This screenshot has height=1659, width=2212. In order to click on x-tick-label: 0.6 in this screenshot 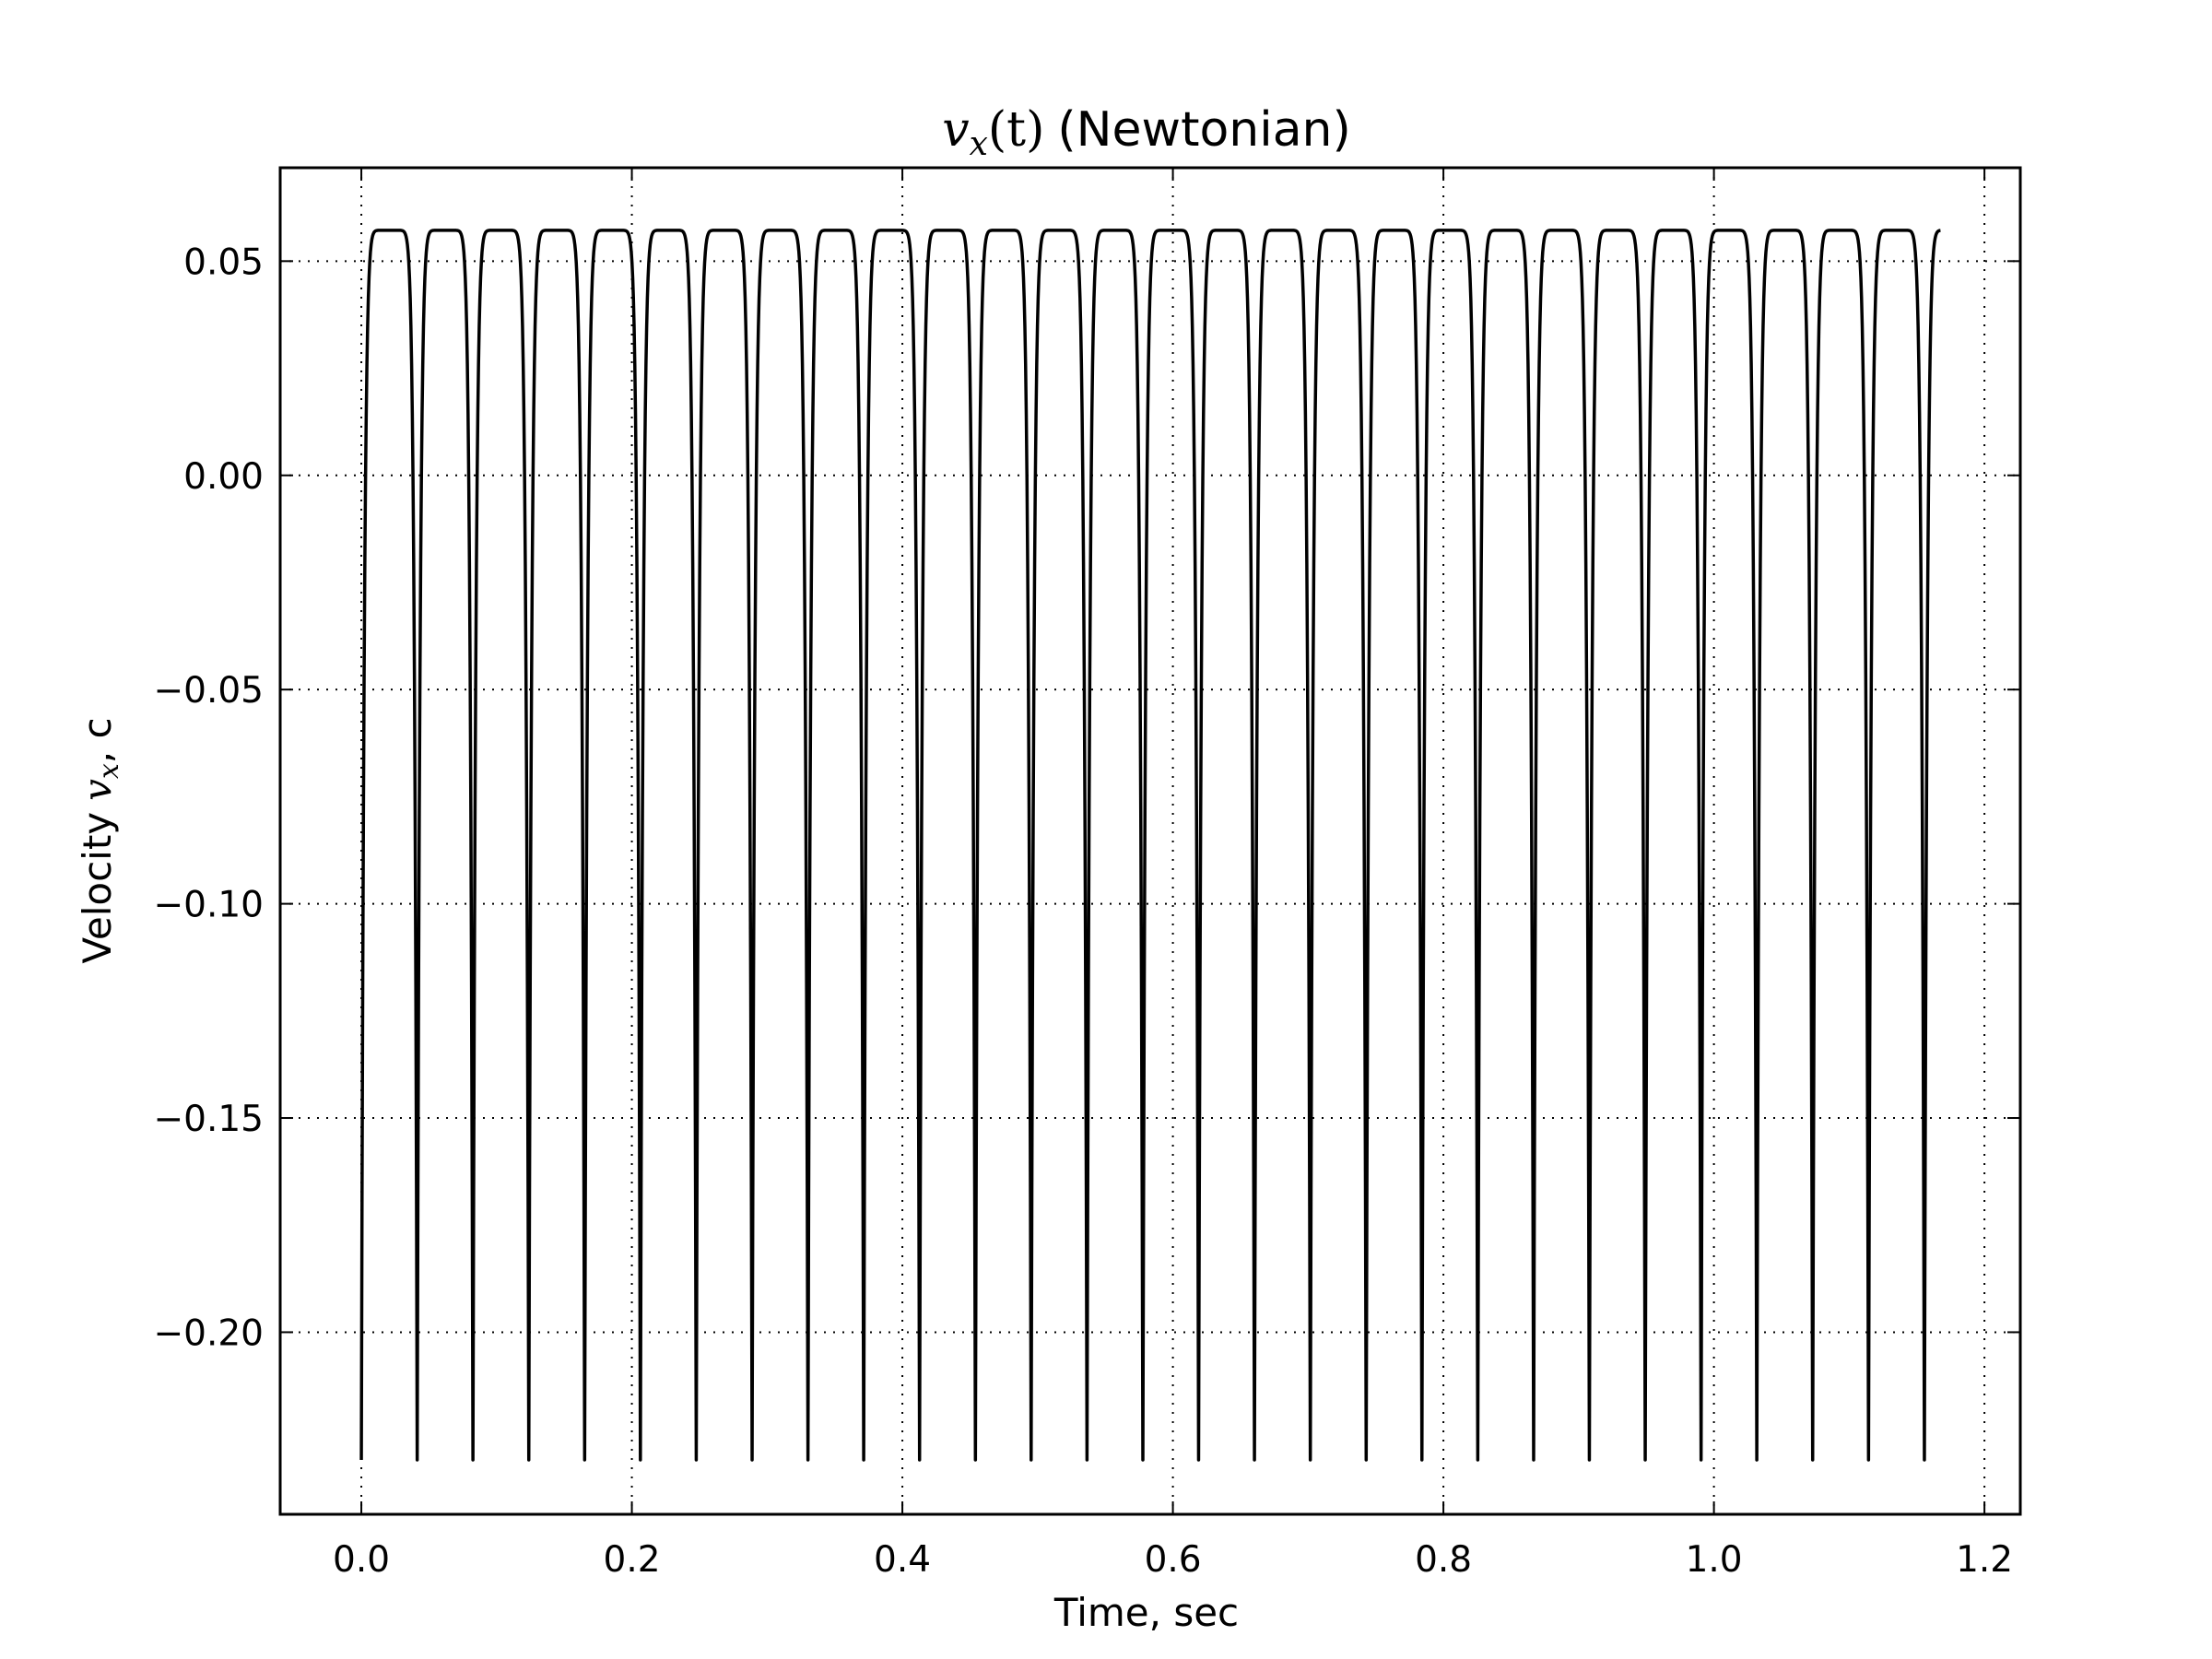, I will do `click(1173, 1560)`.